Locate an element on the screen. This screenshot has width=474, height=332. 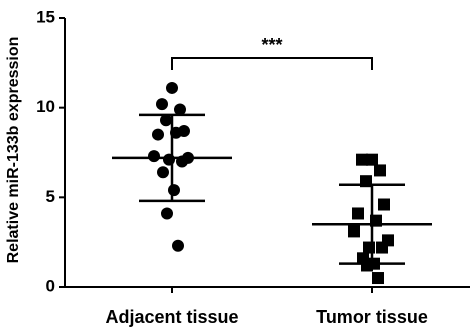
significance-label: *** is located at coordinates (271, 45).